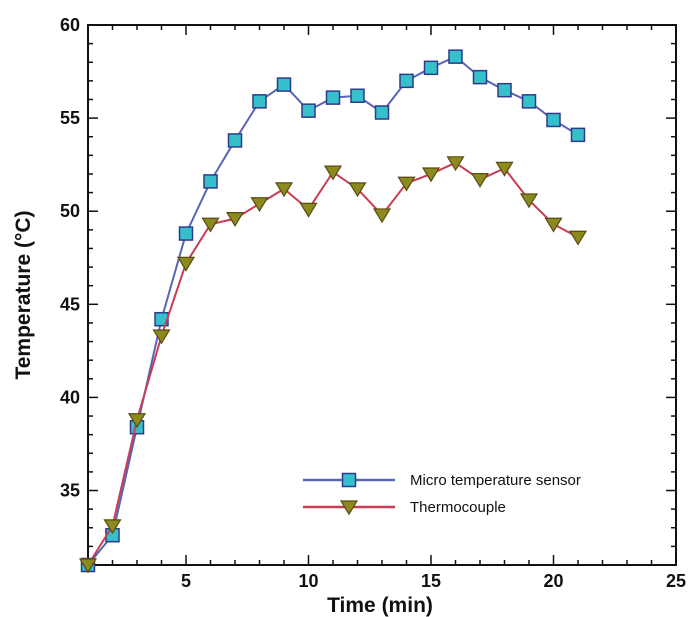  What do you see at coordinates (186, 581) in the screenshot?
I see `x-tick-label: 5` at bounding box center [186, 581].